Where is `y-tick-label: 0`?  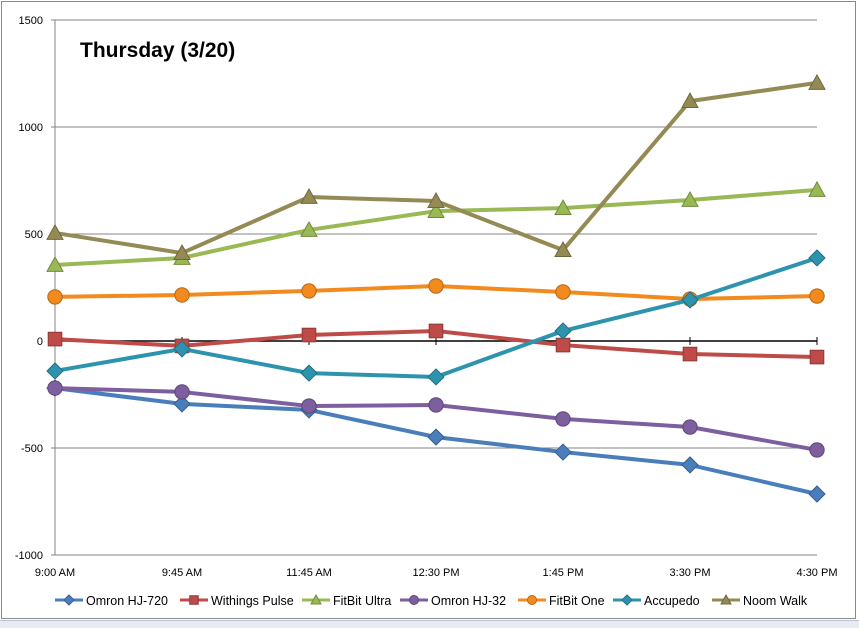 y-tick-label: 0 is located at coordinates (40, 342).